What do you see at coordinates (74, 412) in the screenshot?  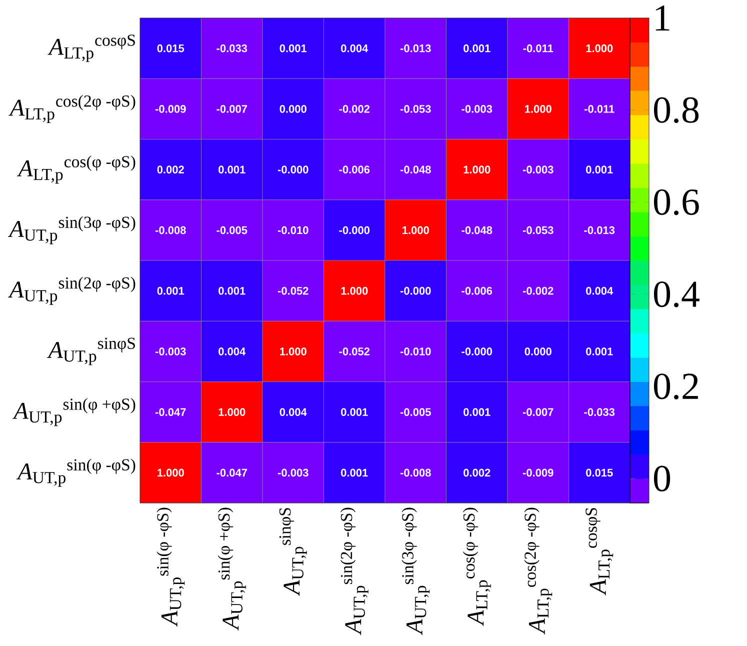 I see `y-tick-label: A$_{UT,p}$sin(φ +φS)` at bounding box center [74, 412].